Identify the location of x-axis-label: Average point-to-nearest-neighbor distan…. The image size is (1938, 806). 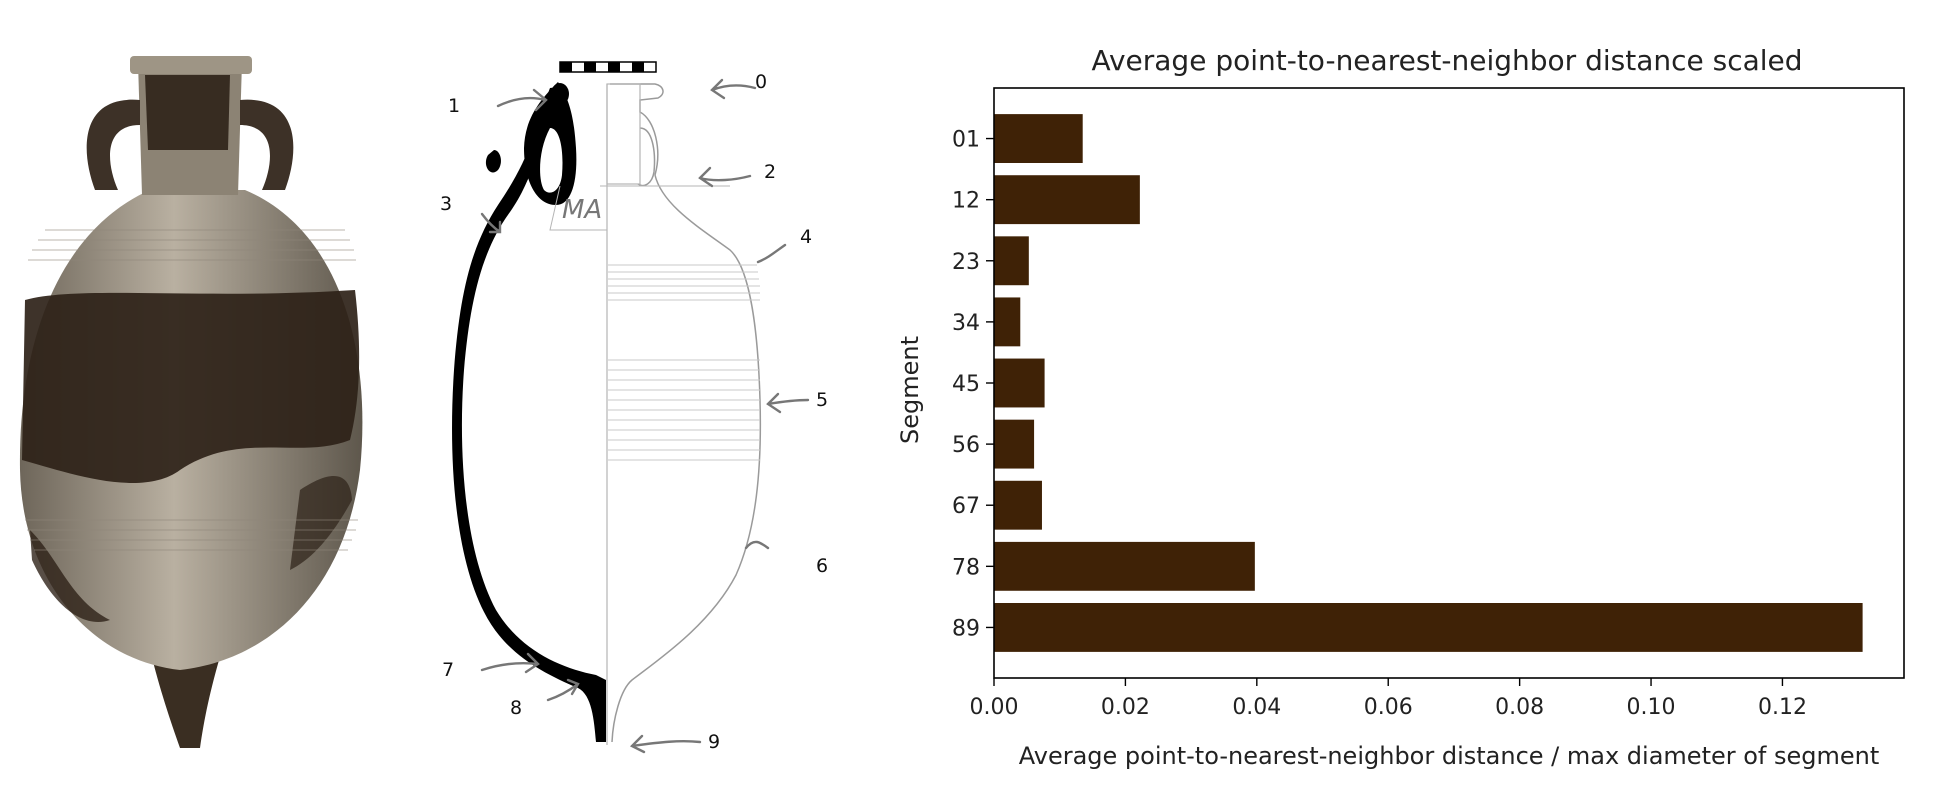
(1449, 756).